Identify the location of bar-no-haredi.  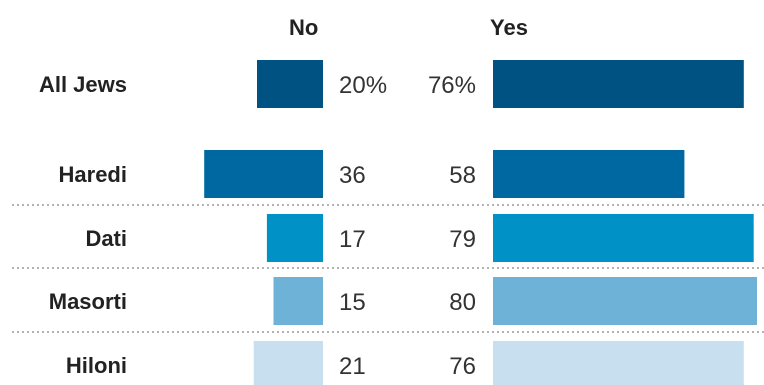
(263, 174).